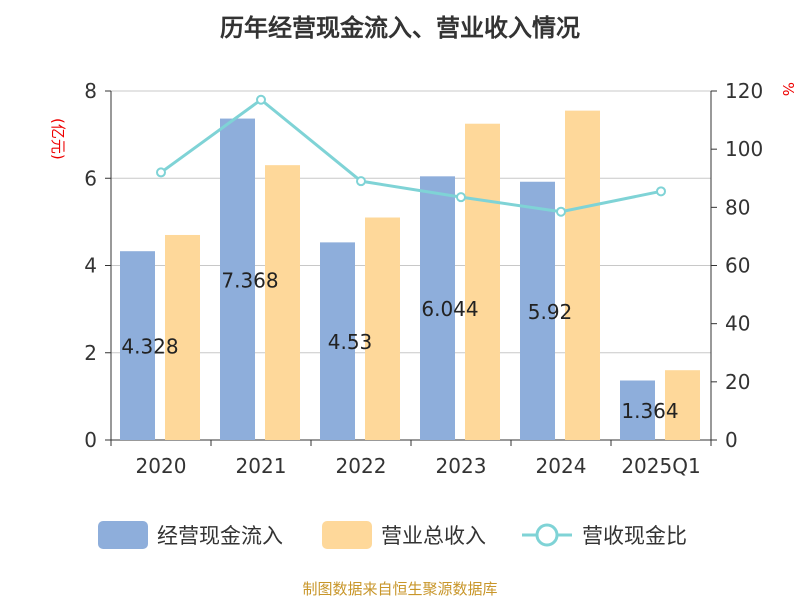 The image size is (800, 600). Describe the element at coordinates (737, 382) in the screenshot. I see `y2-tick-label: 20` at that location.